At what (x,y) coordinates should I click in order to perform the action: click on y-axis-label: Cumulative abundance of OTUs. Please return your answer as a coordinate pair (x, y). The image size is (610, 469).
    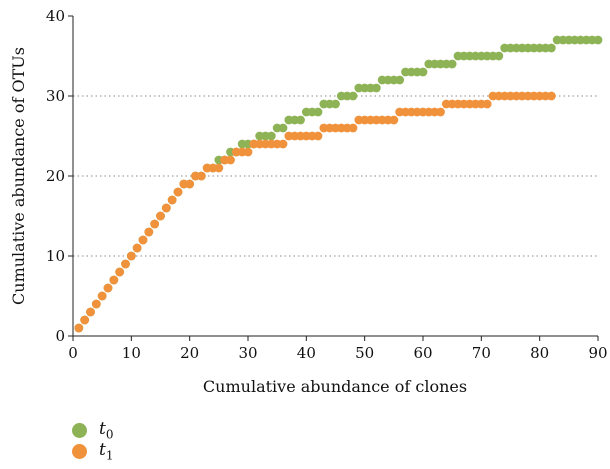
    Looking at the image, I should click on (18, 176).